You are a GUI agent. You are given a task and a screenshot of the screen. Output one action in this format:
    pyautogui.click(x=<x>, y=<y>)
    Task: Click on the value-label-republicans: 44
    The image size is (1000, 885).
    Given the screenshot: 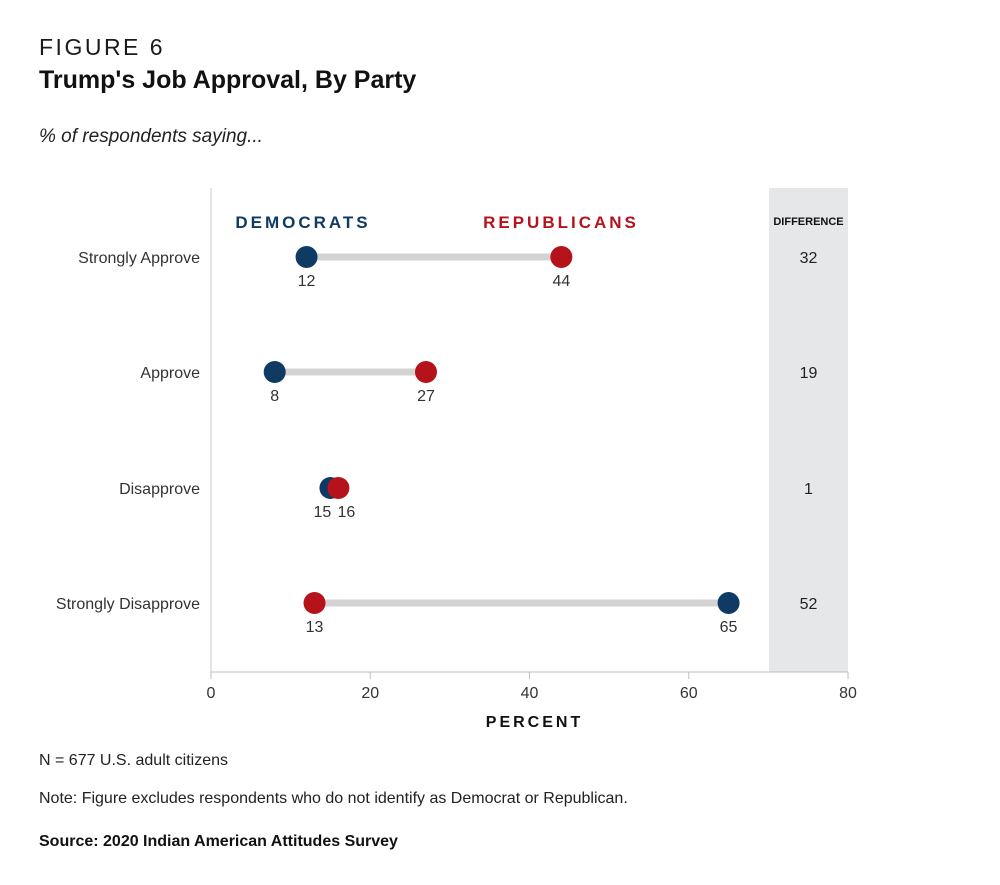 What is the action you would take?
    pyautogui.click(x=561, y=281)
    